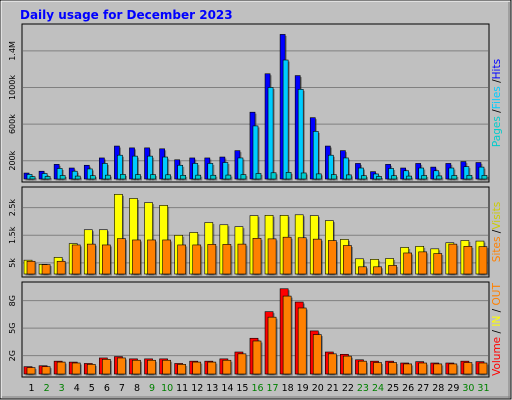 Image resolution: width=512 pixels, height=400 pixels. I want to click on panel-hits-ytick-label: 1.4M, so click(12, 51).